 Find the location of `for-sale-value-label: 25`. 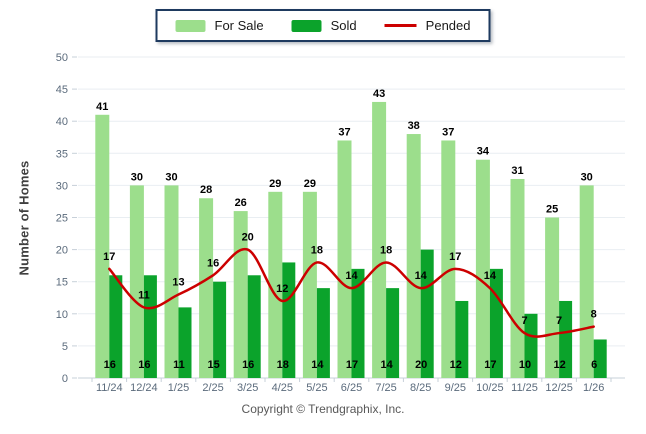

for-sale-value-label: 25 is located at coordinates (552, 210).